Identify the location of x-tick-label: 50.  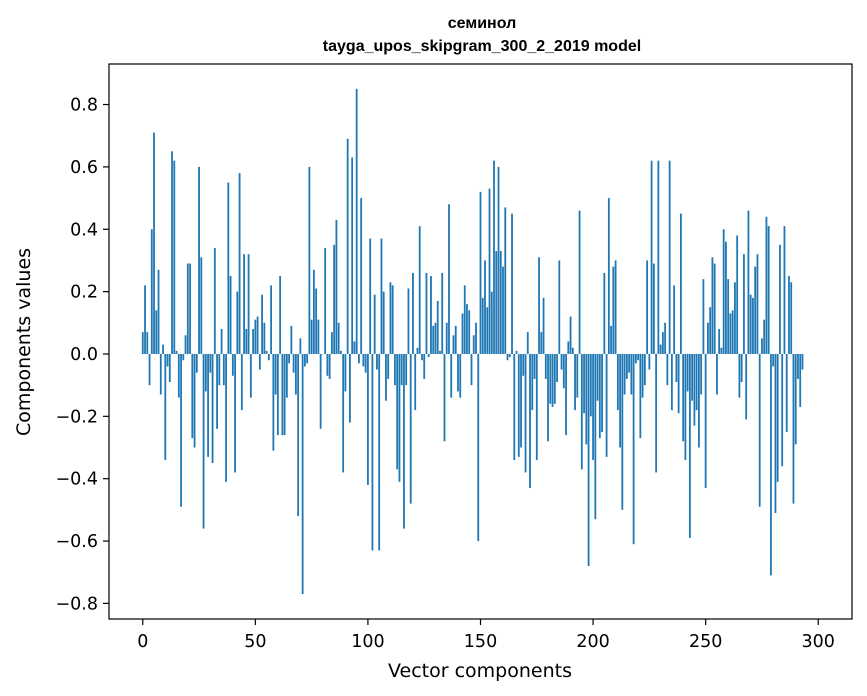
(255, 642).